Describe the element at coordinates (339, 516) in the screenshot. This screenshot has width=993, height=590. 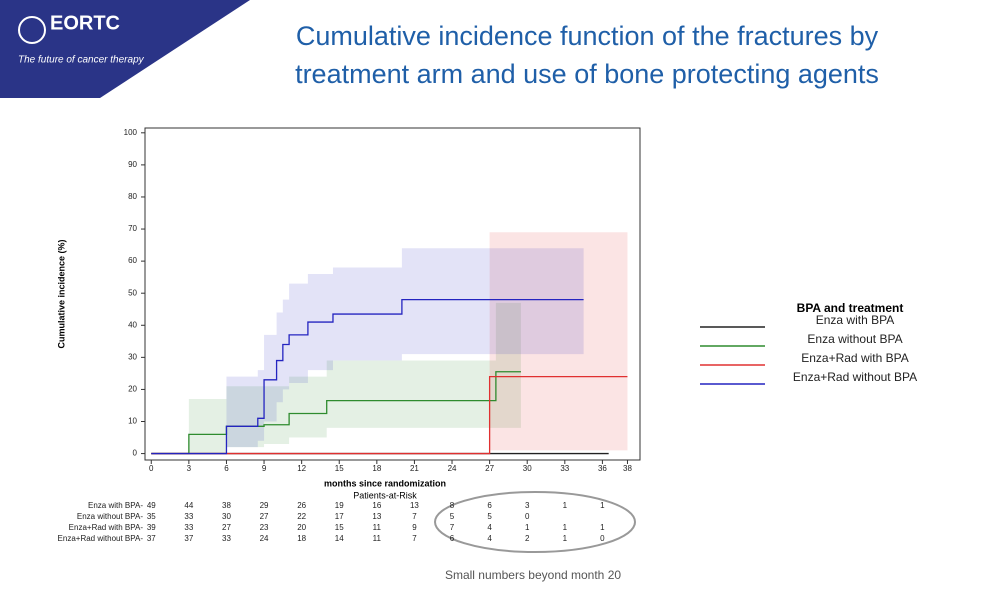
I see `risk-count: 17` at that location.